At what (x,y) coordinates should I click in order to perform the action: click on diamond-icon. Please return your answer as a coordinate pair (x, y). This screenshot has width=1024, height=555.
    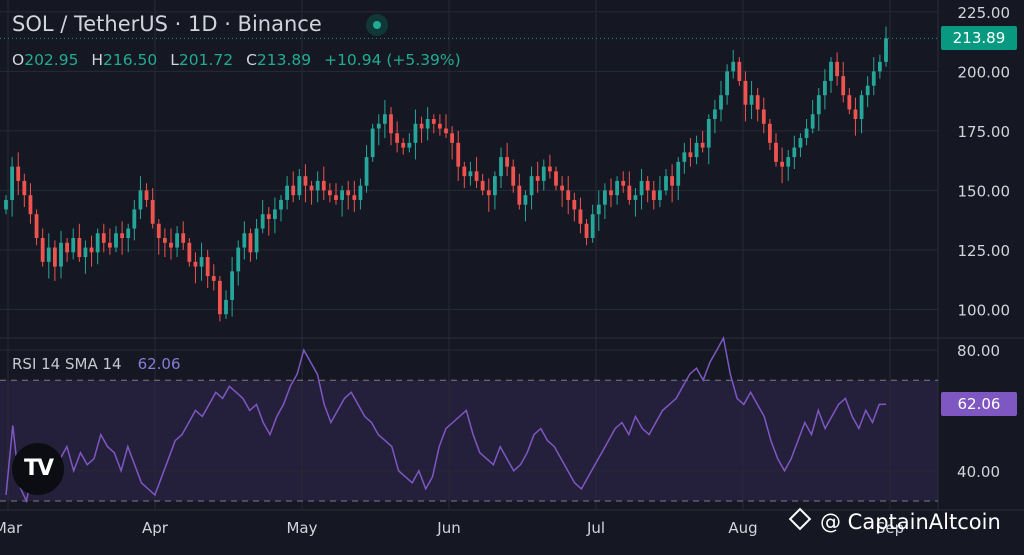
    Looking at the image, I should click on (800, 519).